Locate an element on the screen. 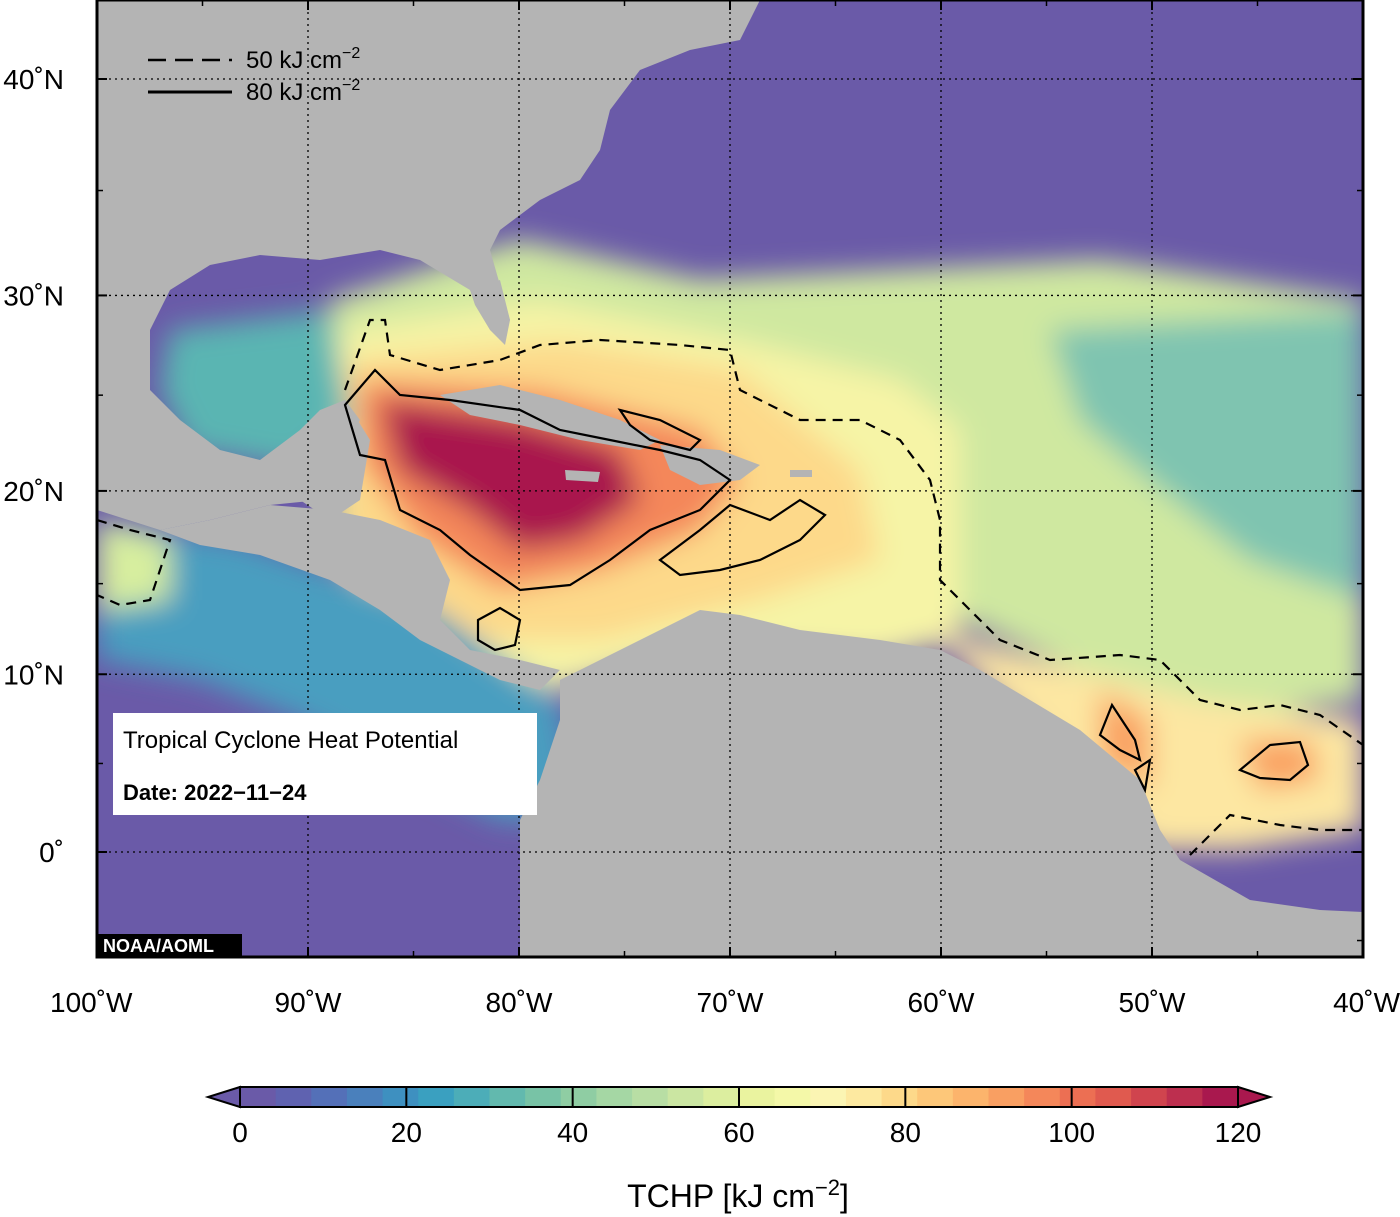 This screenshot has height=1217, width=1400. lon-label: 40˚W is located at coordinates (1366, 1002).